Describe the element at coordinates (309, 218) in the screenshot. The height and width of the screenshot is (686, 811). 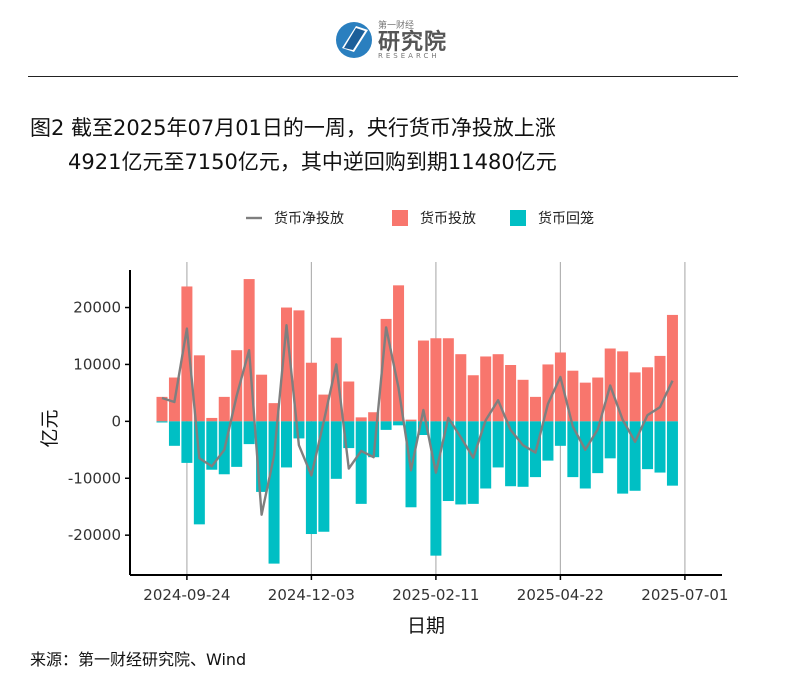
I see `legend-label: 货币净投放` at that location.